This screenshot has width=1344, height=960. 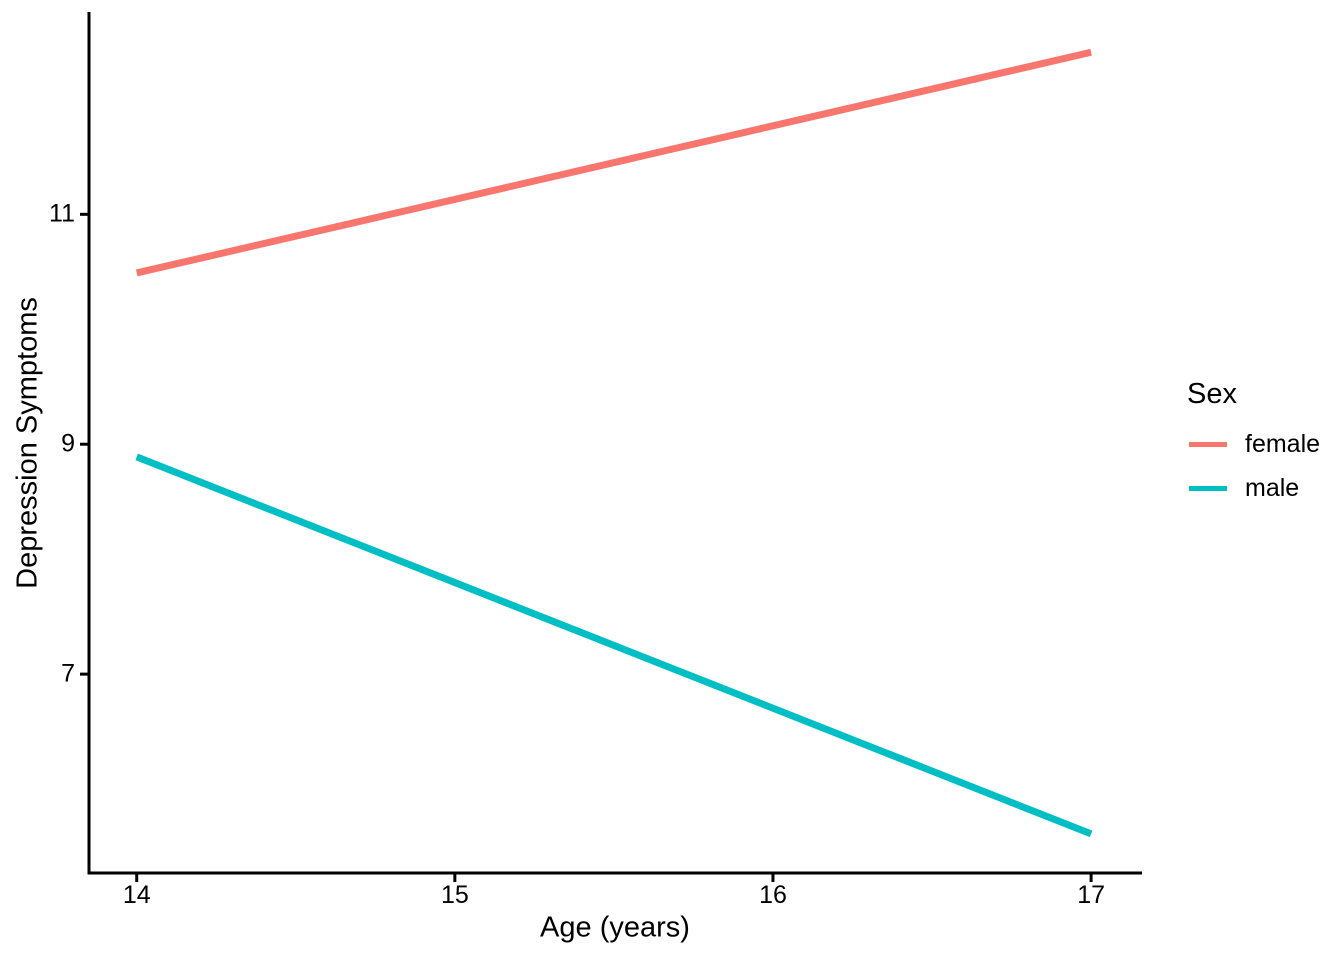 What do you see at coordinates (68, 443) in the screenshot?
I see `y-tick-label: 9` at bounding box center [68, 443].